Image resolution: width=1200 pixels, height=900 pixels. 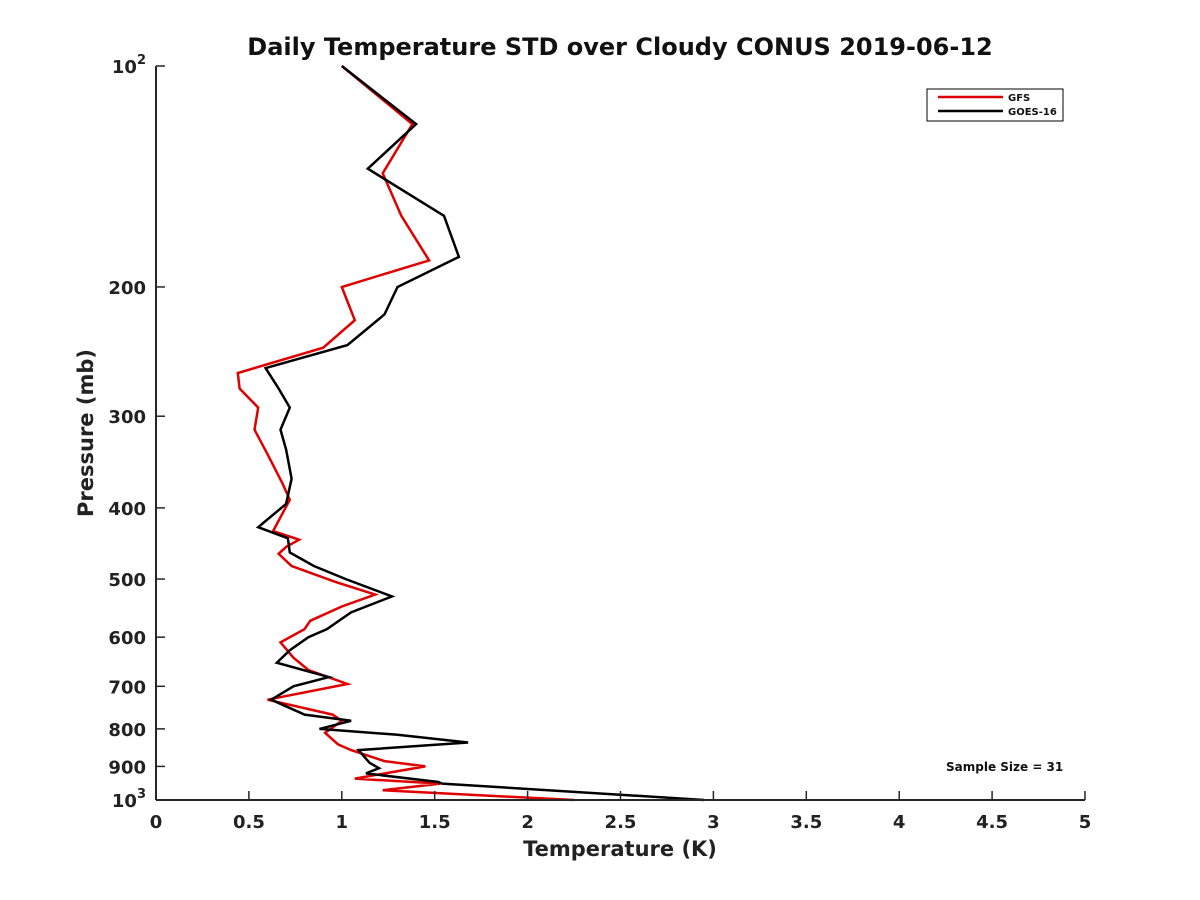 I want to click on x-axis-ticks: 0 0.5 1 1.5 2 2.5 3 3.5 4 4.5 5, so click(x=621, y=812).